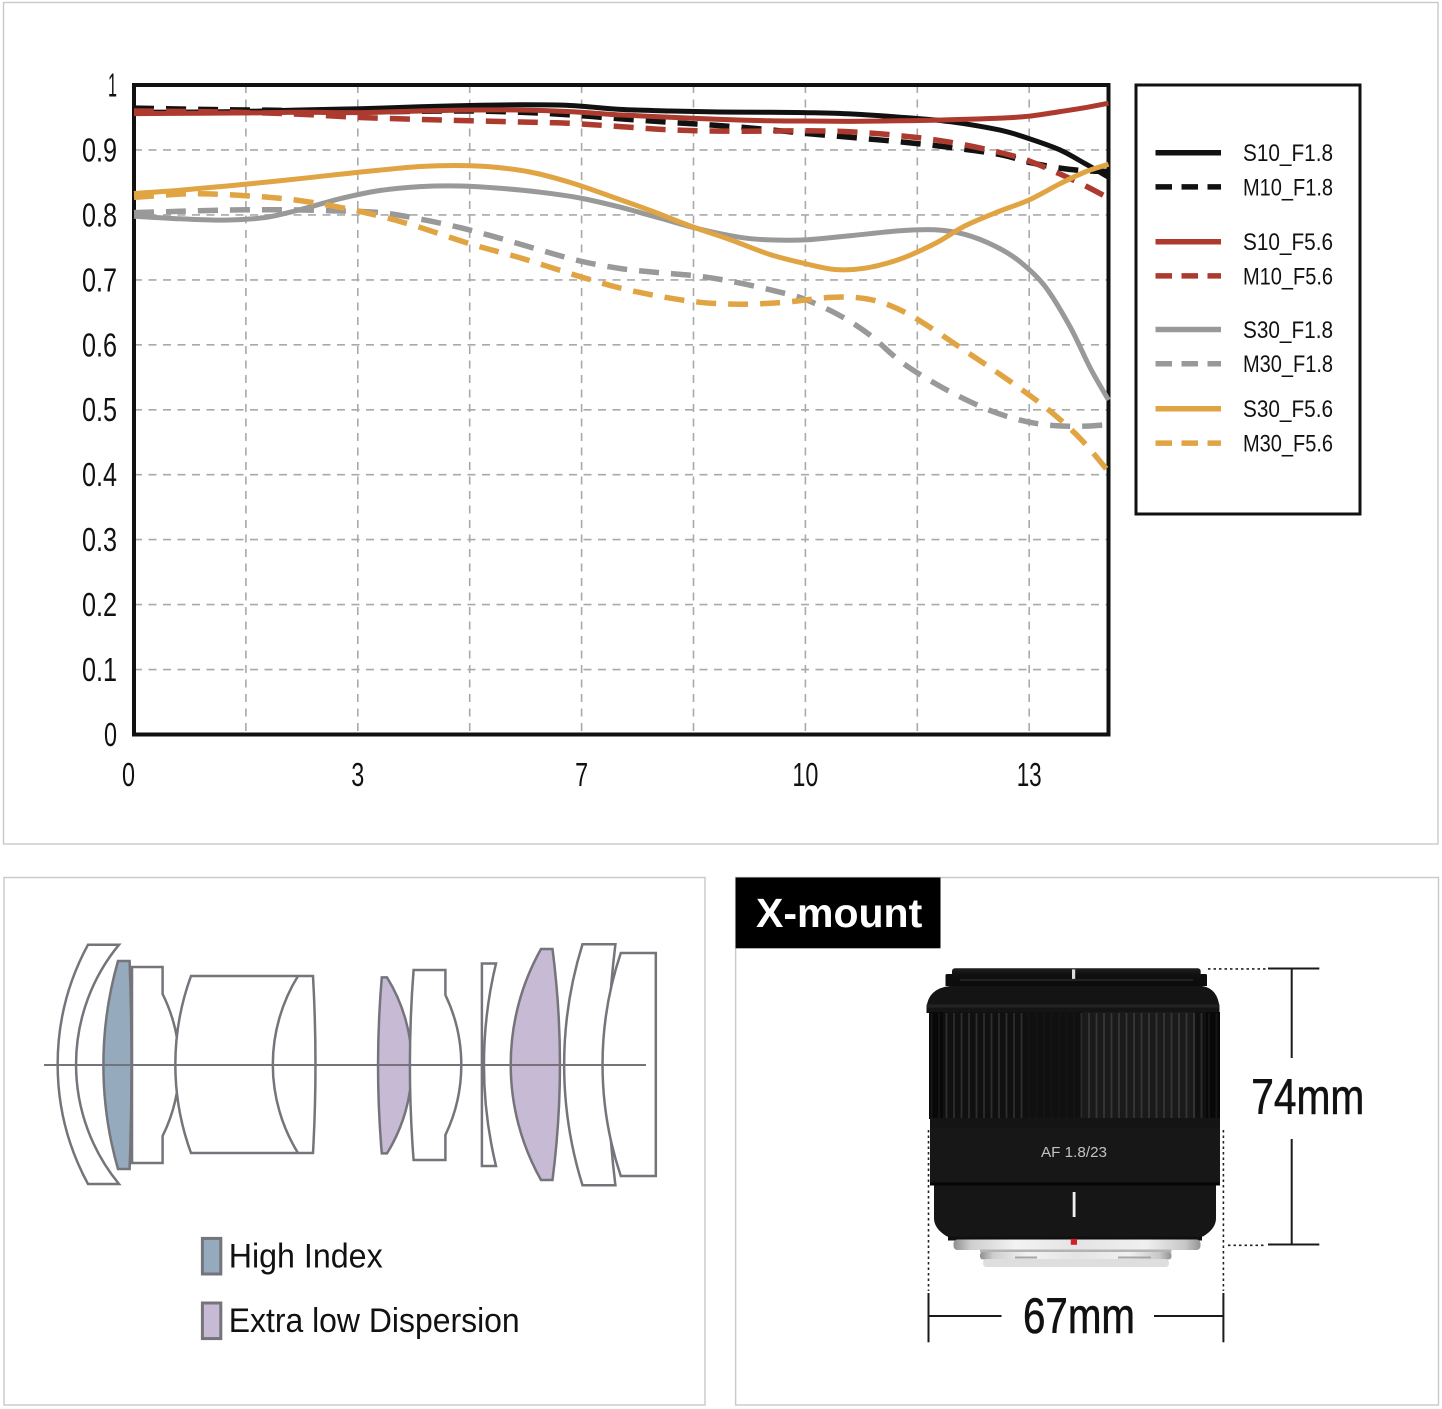 The image size is (1442, 1409). What do you see at coordinates (581, 774) in the screenshot?
I see `svg-text: 7` at bounding box center [581, 774].